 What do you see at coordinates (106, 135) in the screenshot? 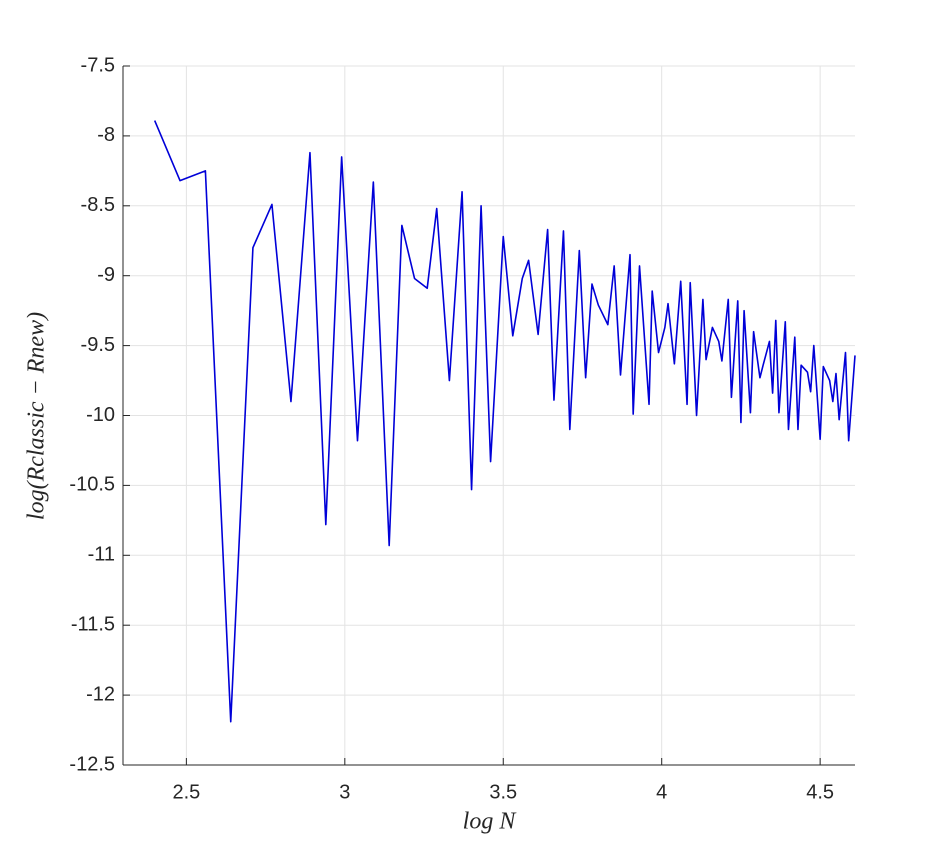
I see `y-tick-label: -8` at bounding box center [106, 135].